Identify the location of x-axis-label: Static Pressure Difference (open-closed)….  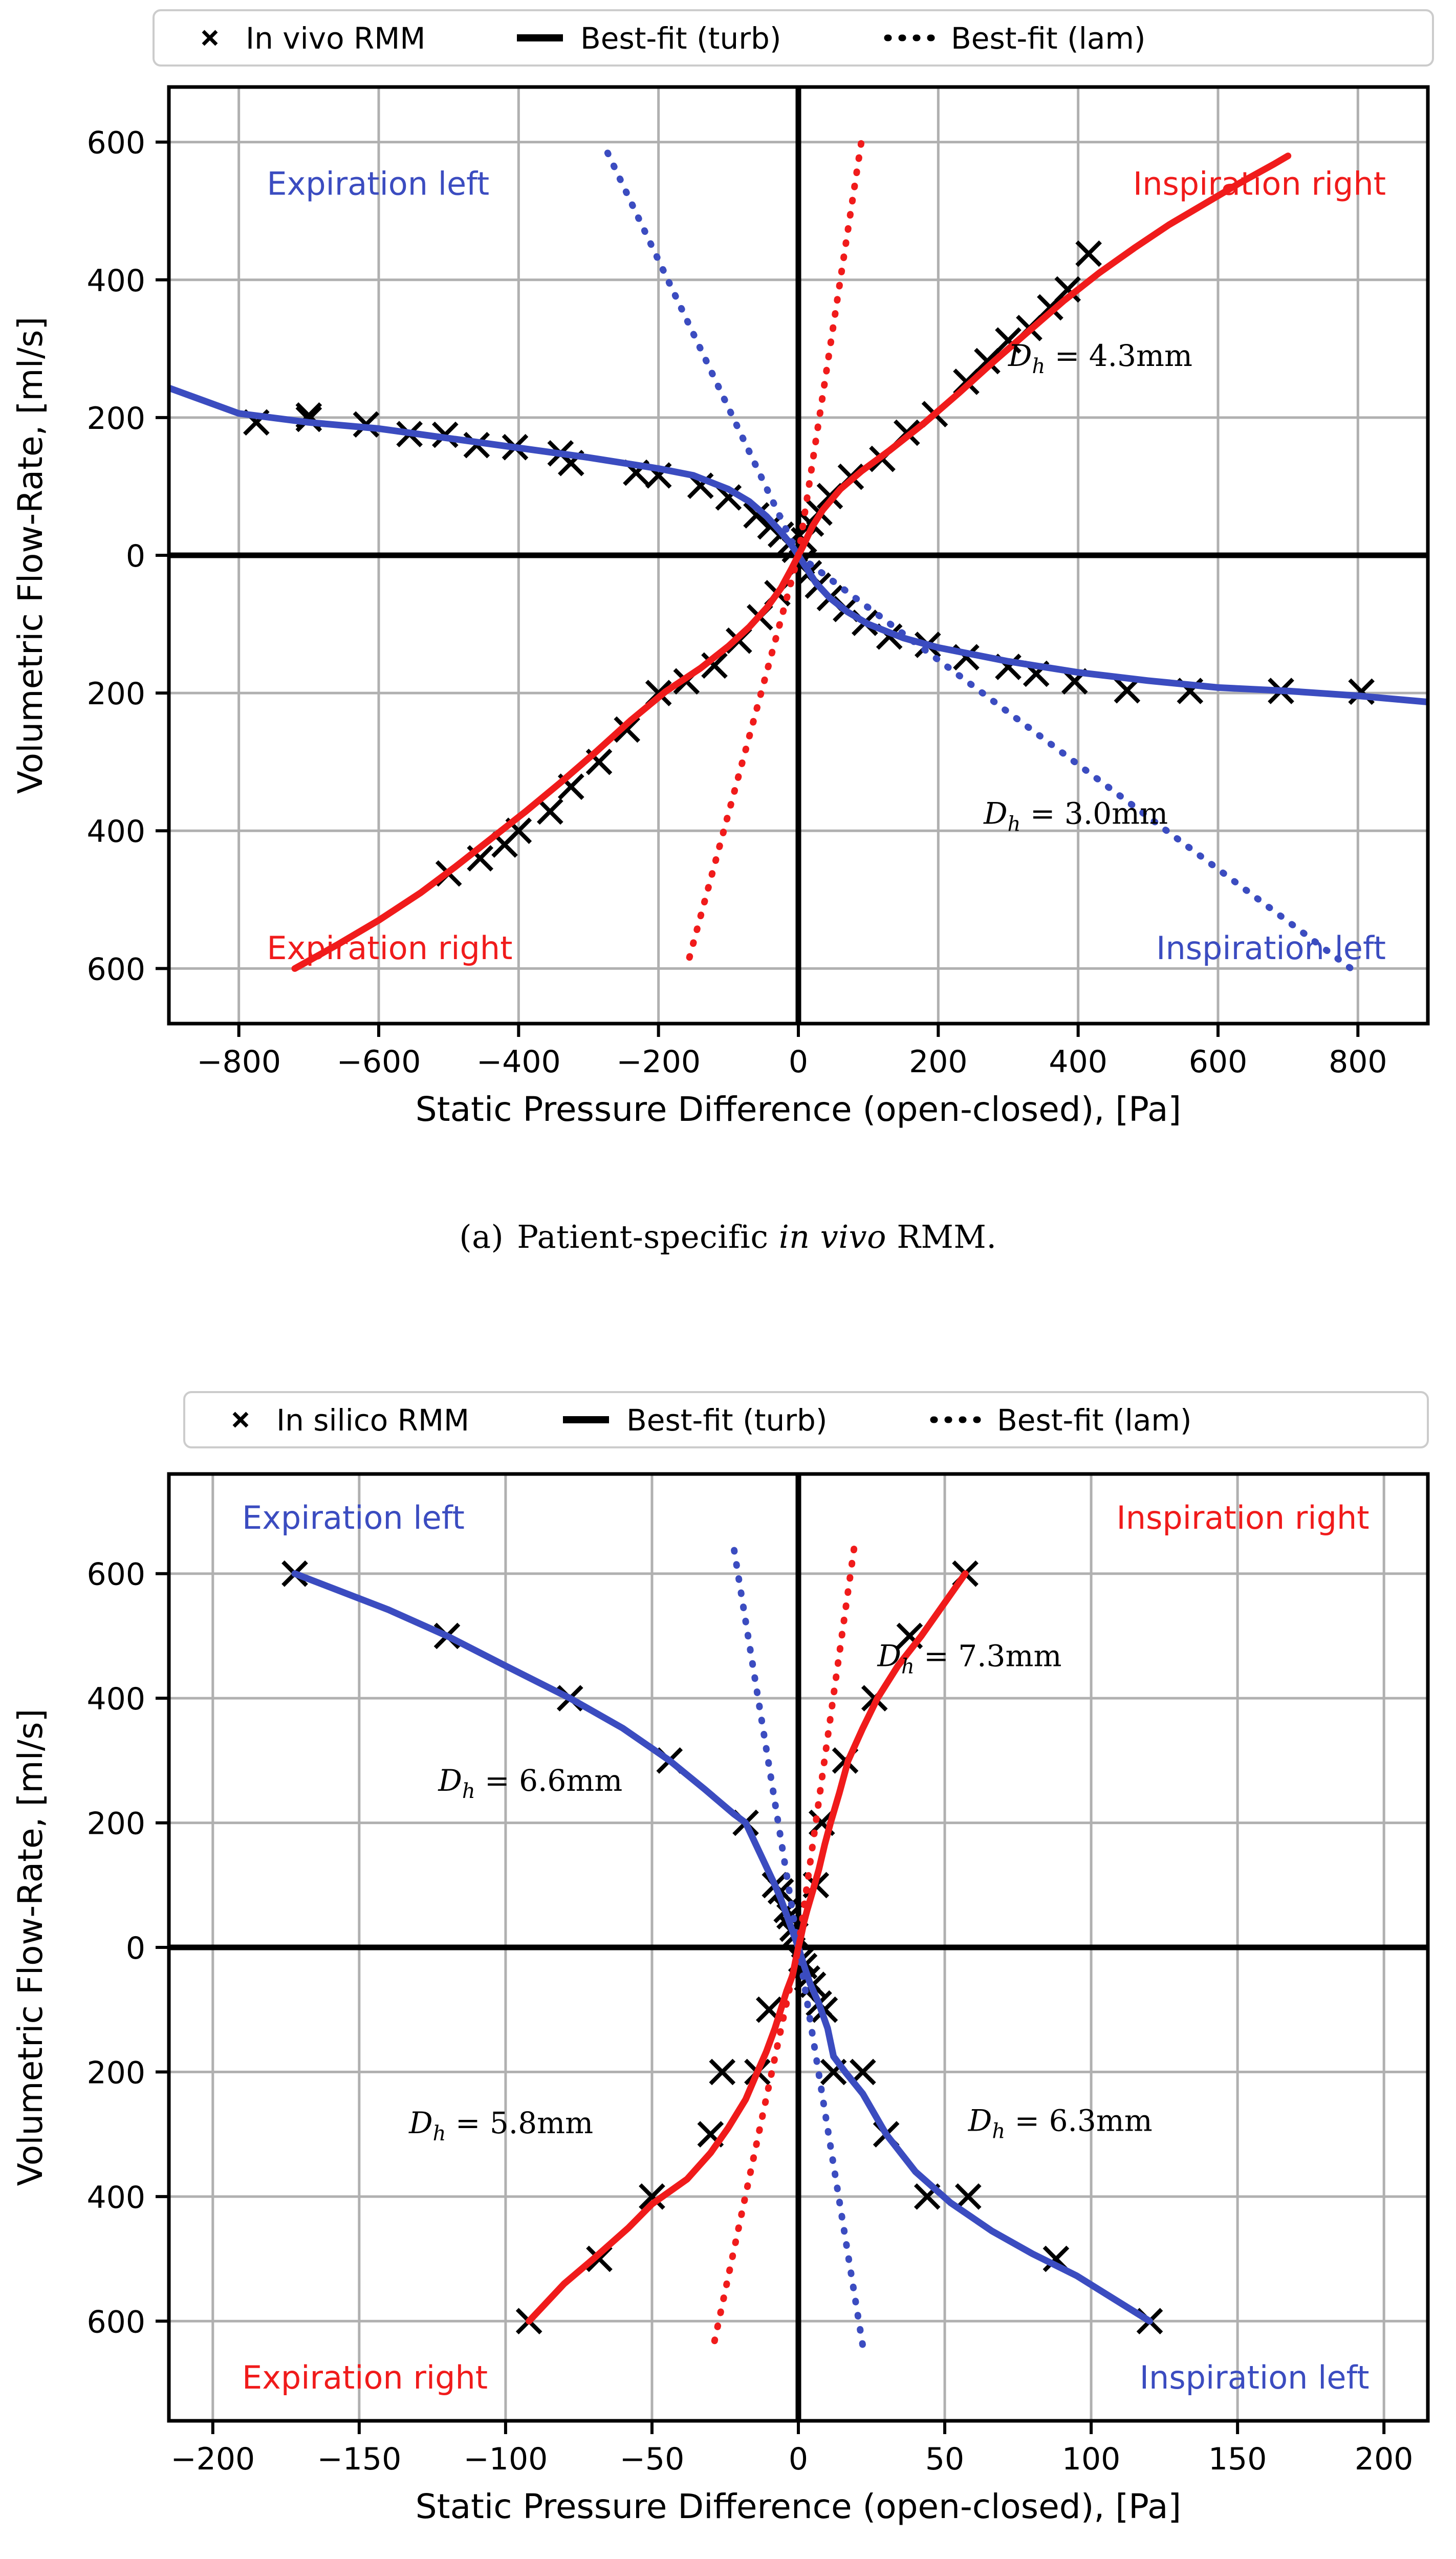
(798, 2506).